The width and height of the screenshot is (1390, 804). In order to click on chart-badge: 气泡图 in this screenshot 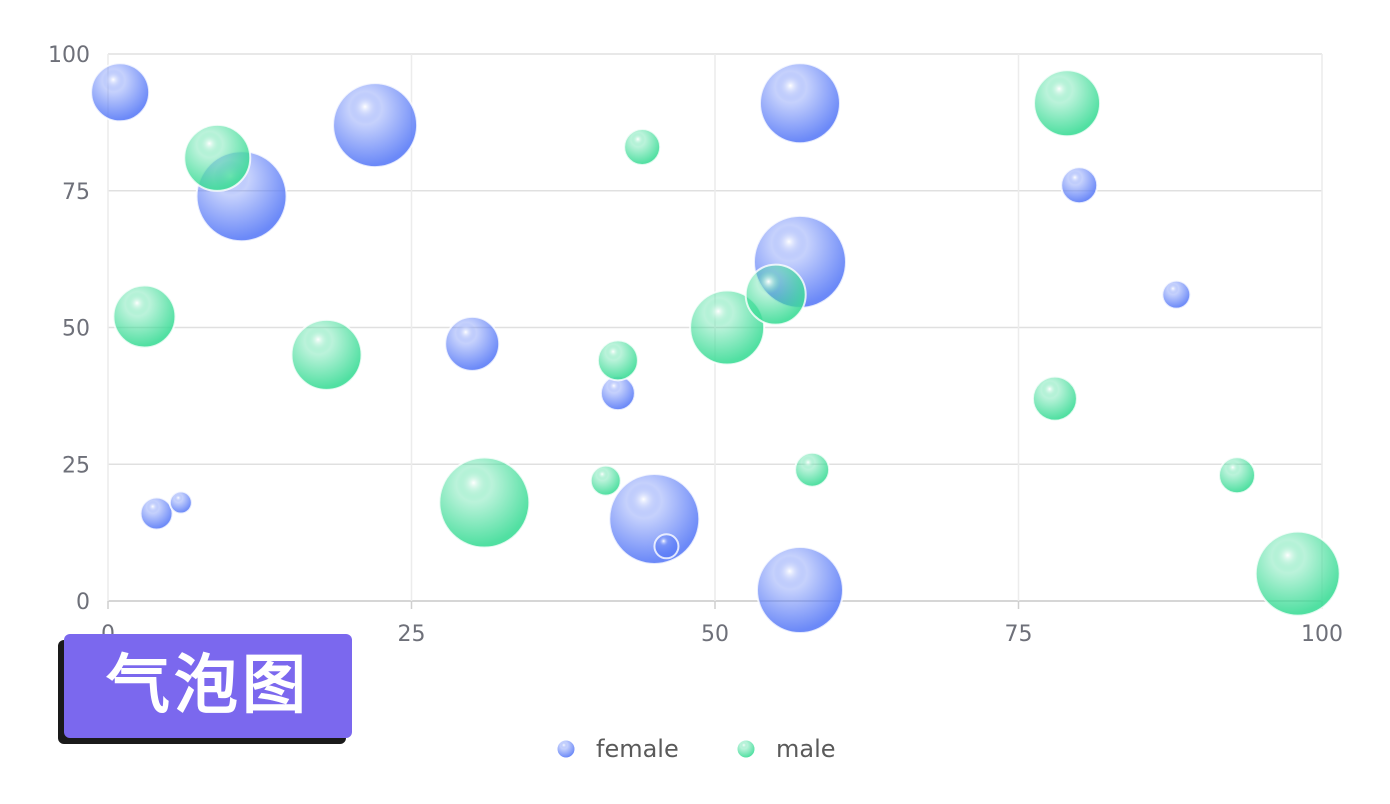, I will do `click(208, 686)`.